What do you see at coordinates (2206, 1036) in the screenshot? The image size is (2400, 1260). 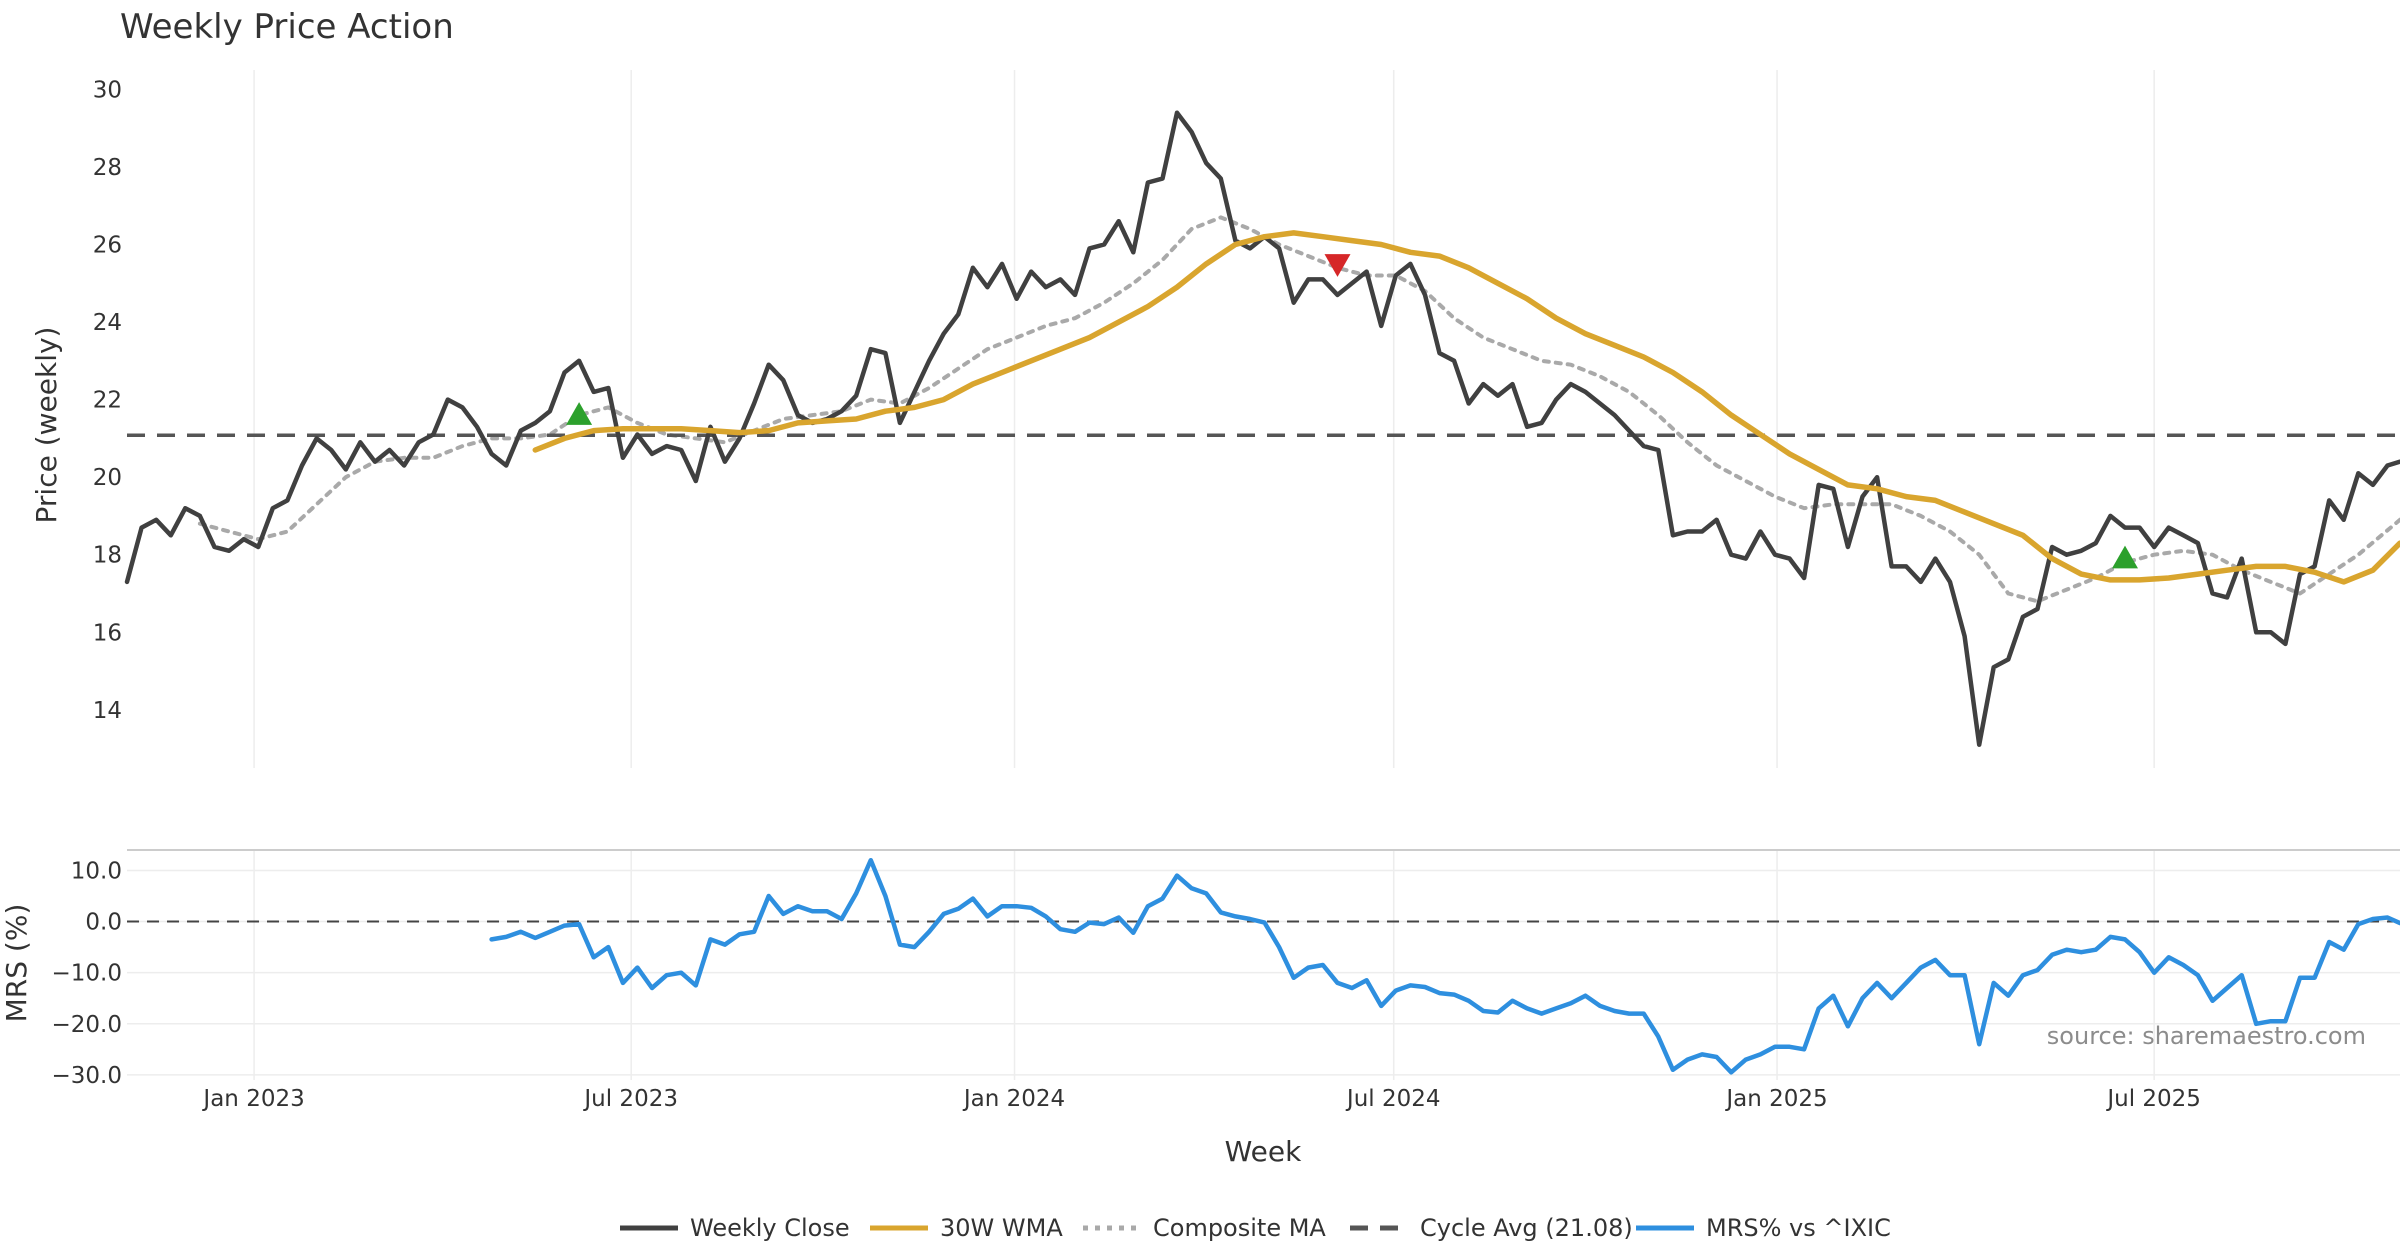 I see `source-annotation: source: sharemaestro.com` at bounding box center [2206, 1036].